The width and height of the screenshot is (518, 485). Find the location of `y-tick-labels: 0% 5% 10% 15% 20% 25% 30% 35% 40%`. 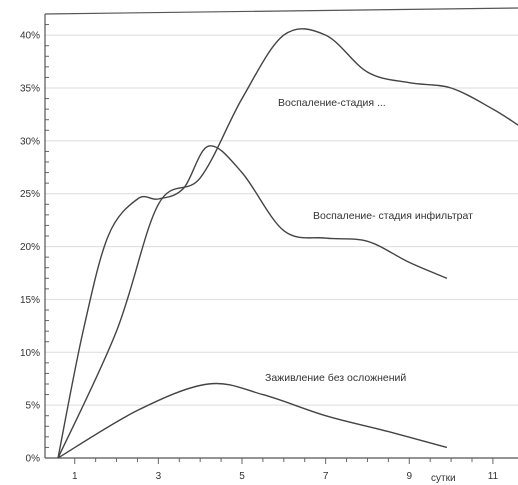

y-tick-labels: 0% 5% 10% 15% 20% 25% 30% 35% 40% is located at coordinates (30, 248).